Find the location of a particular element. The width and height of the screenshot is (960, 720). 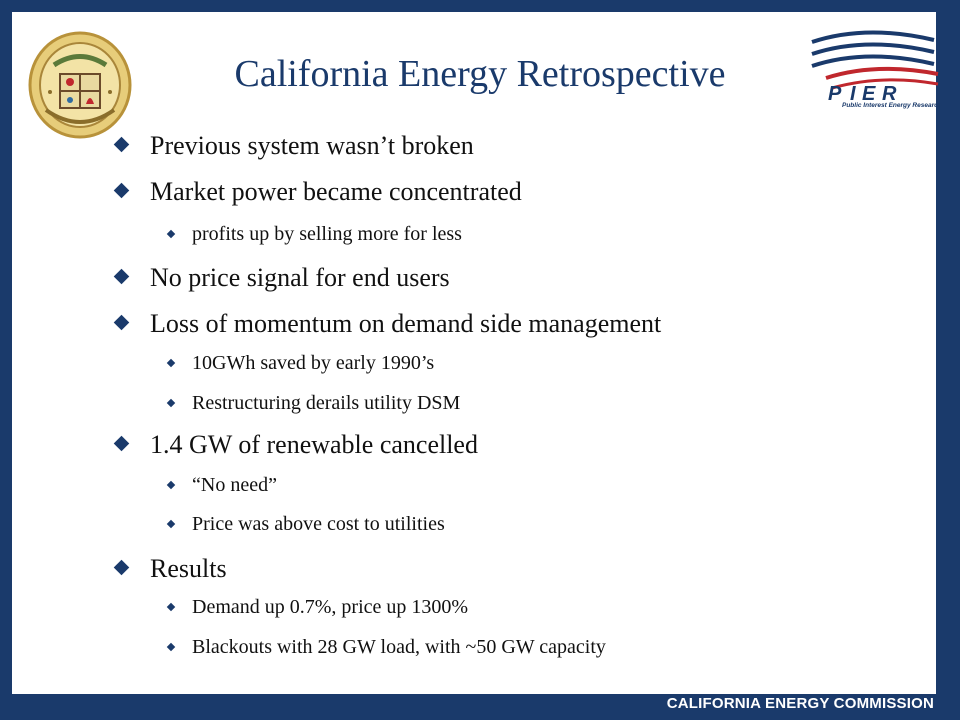

bullet-text: 10GWh saved by early 1990’s is located at coordinates (313, 363).